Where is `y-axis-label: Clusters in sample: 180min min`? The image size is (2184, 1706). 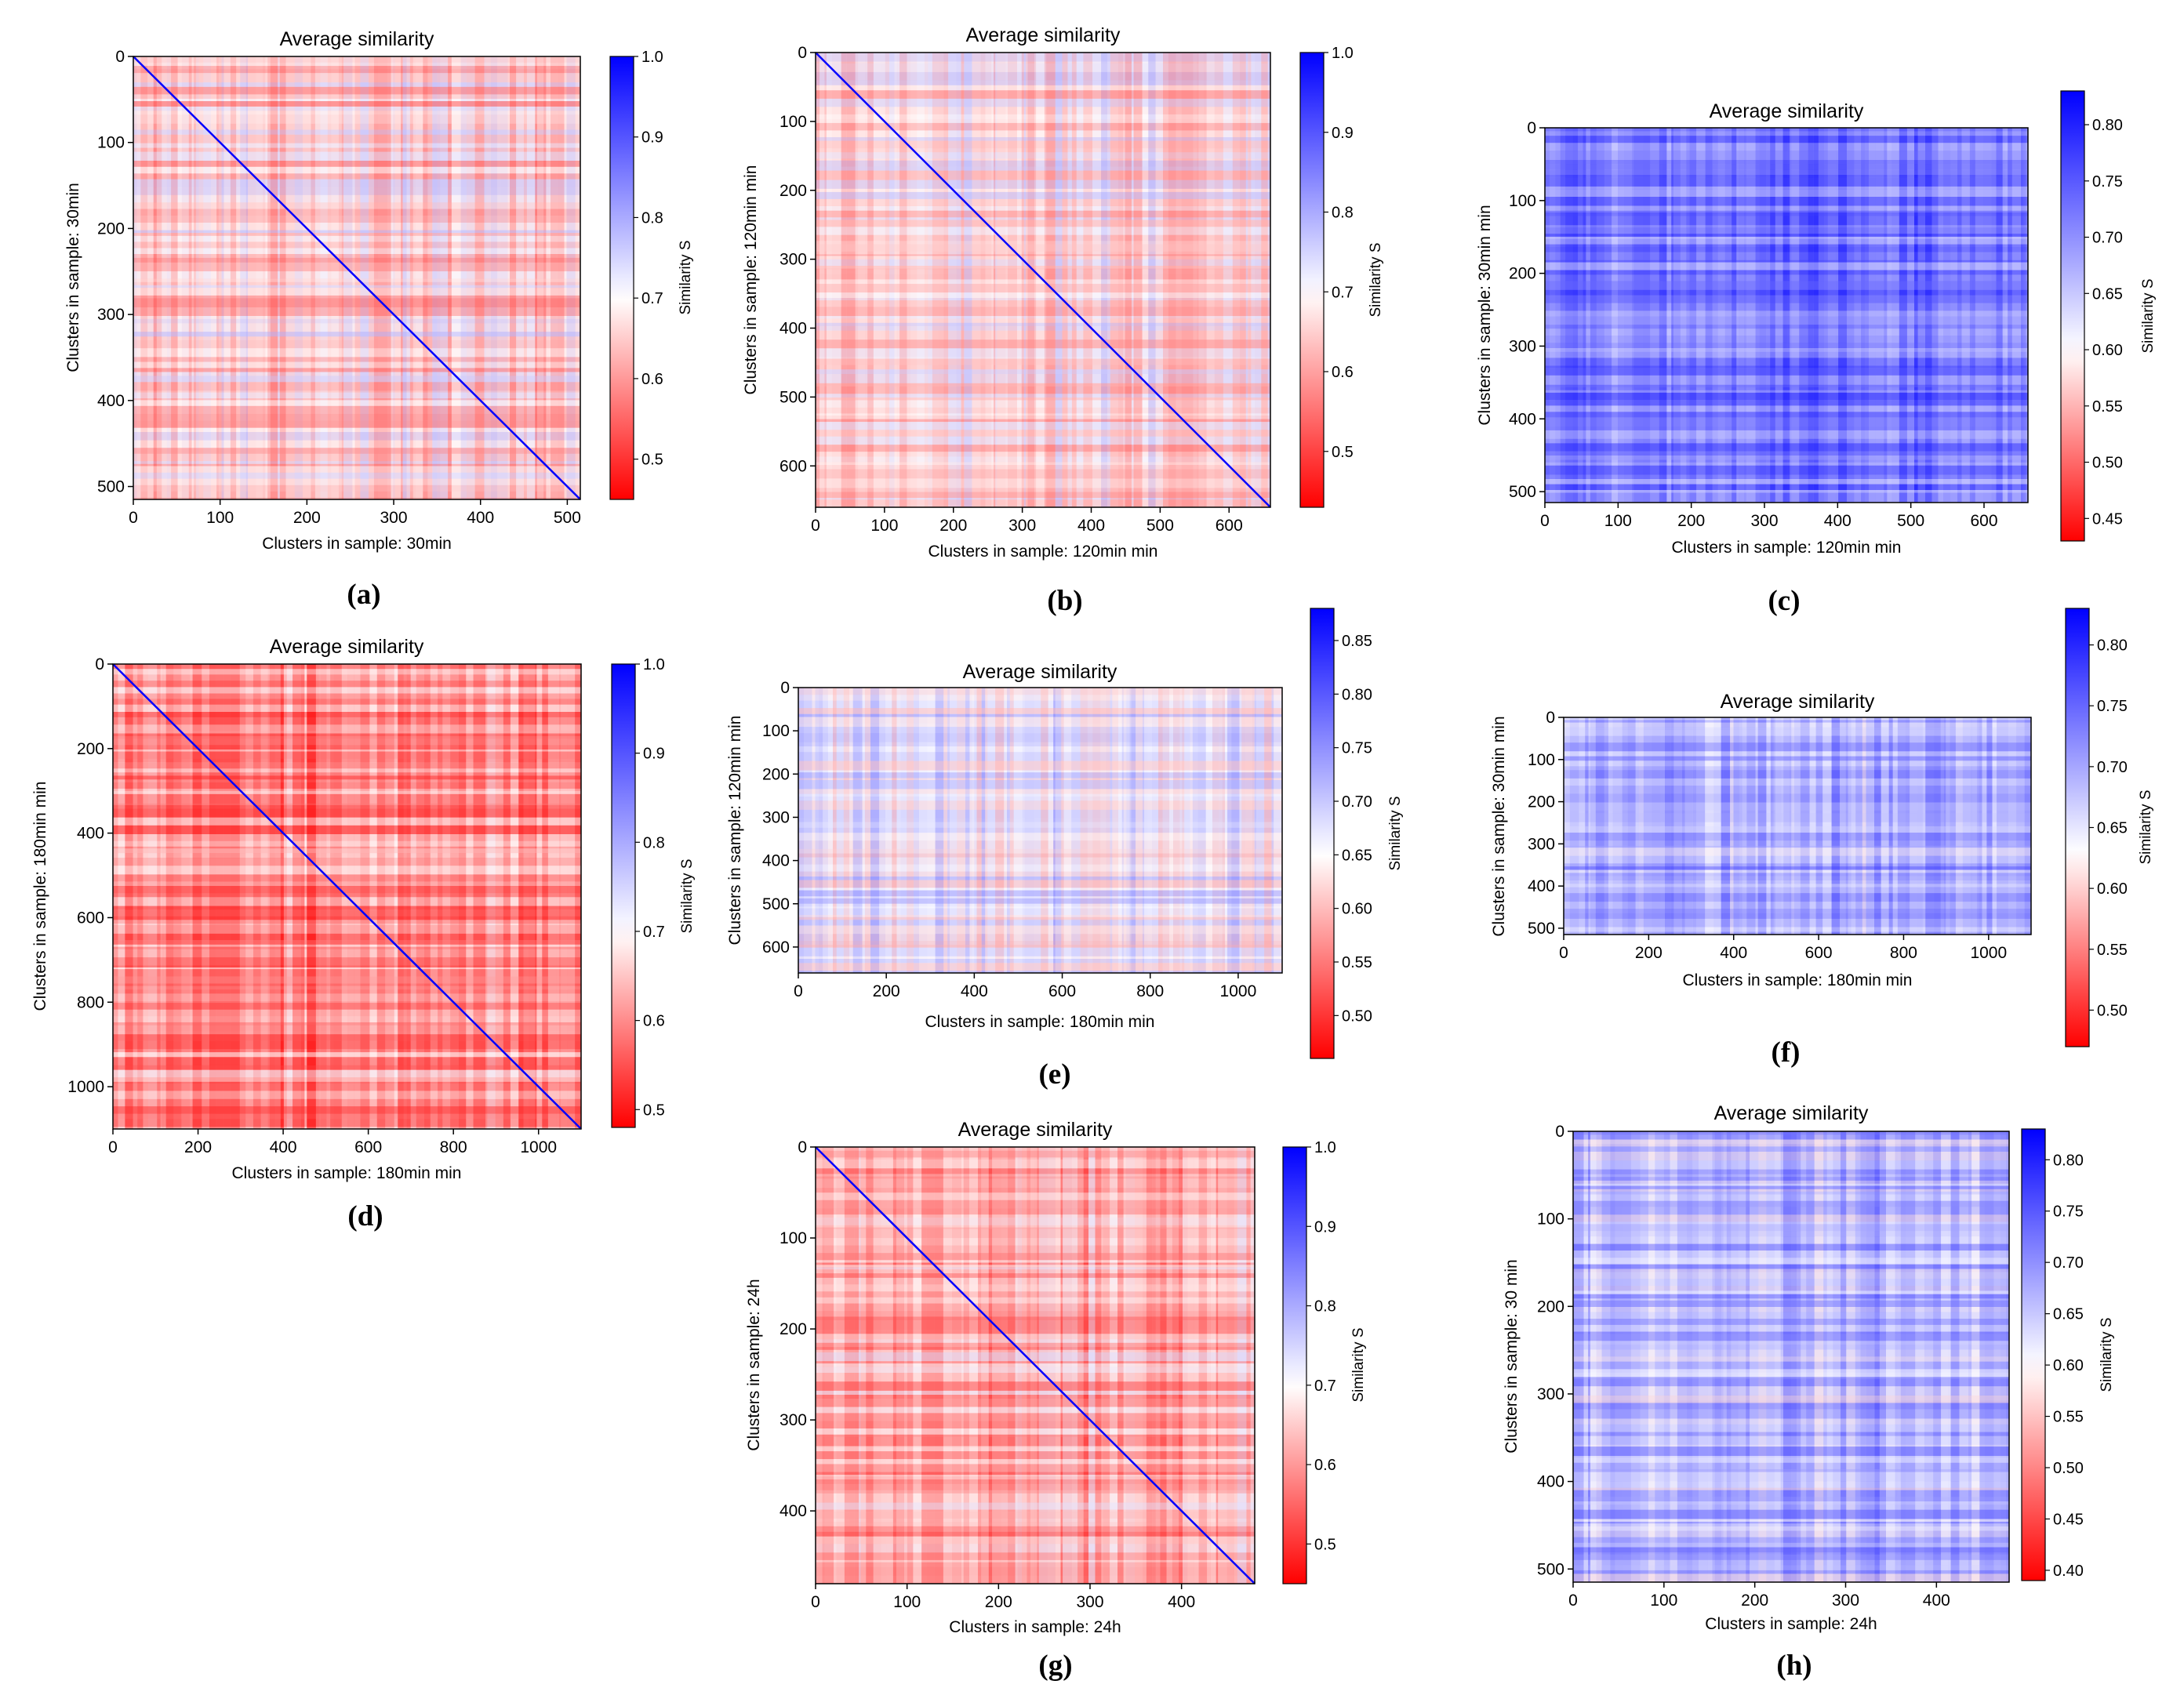
y-axis-label: Clusters in sample: 180min min is located at coordinates (40, 897).